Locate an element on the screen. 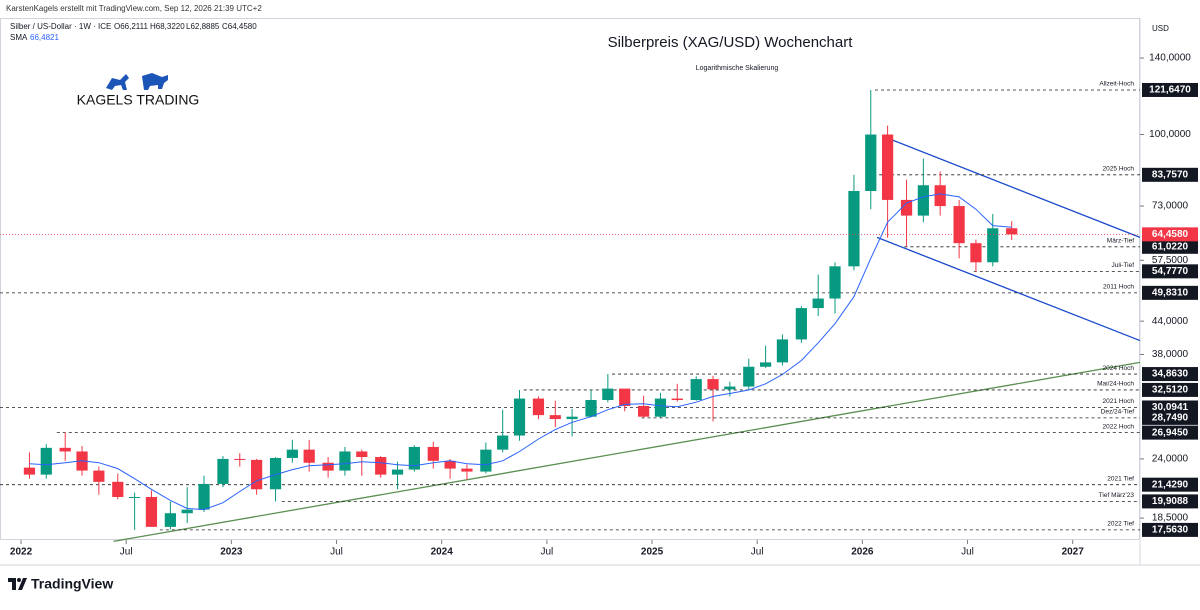  x-tick-label: 2022 is located at coordinates (21, 552).